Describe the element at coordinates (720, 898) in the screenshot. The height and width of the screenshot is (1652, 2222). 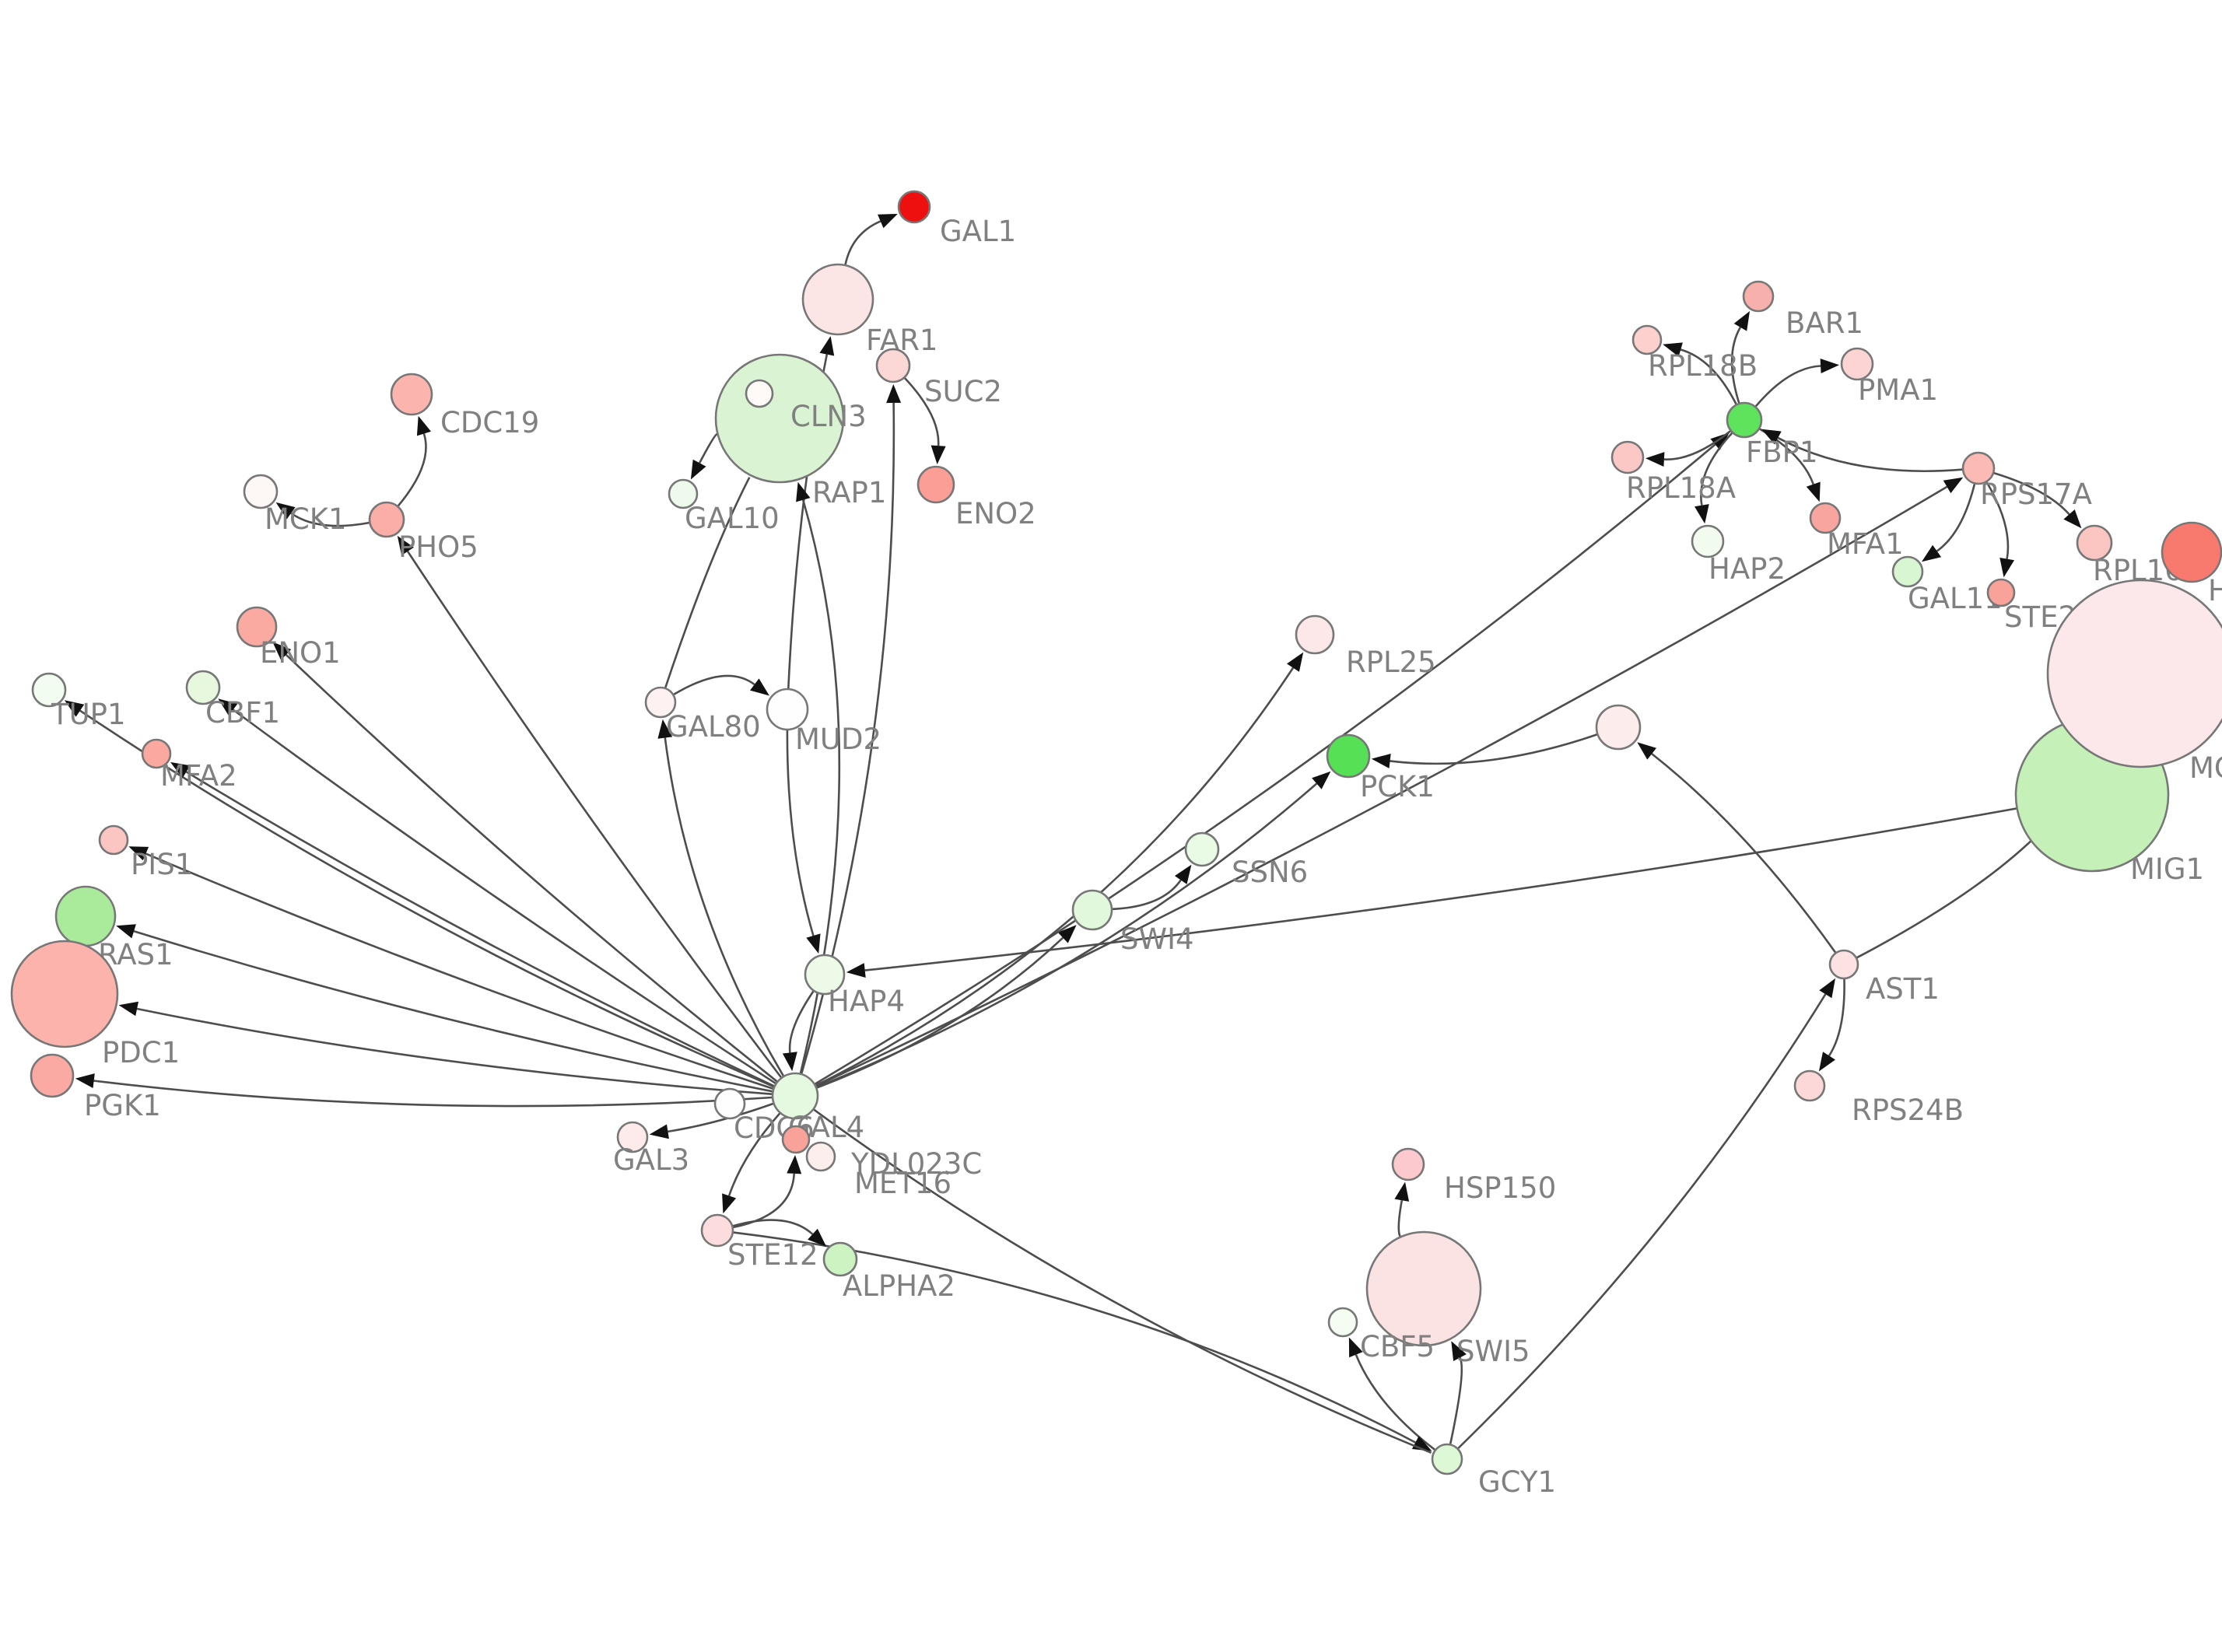
I see `edge-GAL4-GAL80` at that location.